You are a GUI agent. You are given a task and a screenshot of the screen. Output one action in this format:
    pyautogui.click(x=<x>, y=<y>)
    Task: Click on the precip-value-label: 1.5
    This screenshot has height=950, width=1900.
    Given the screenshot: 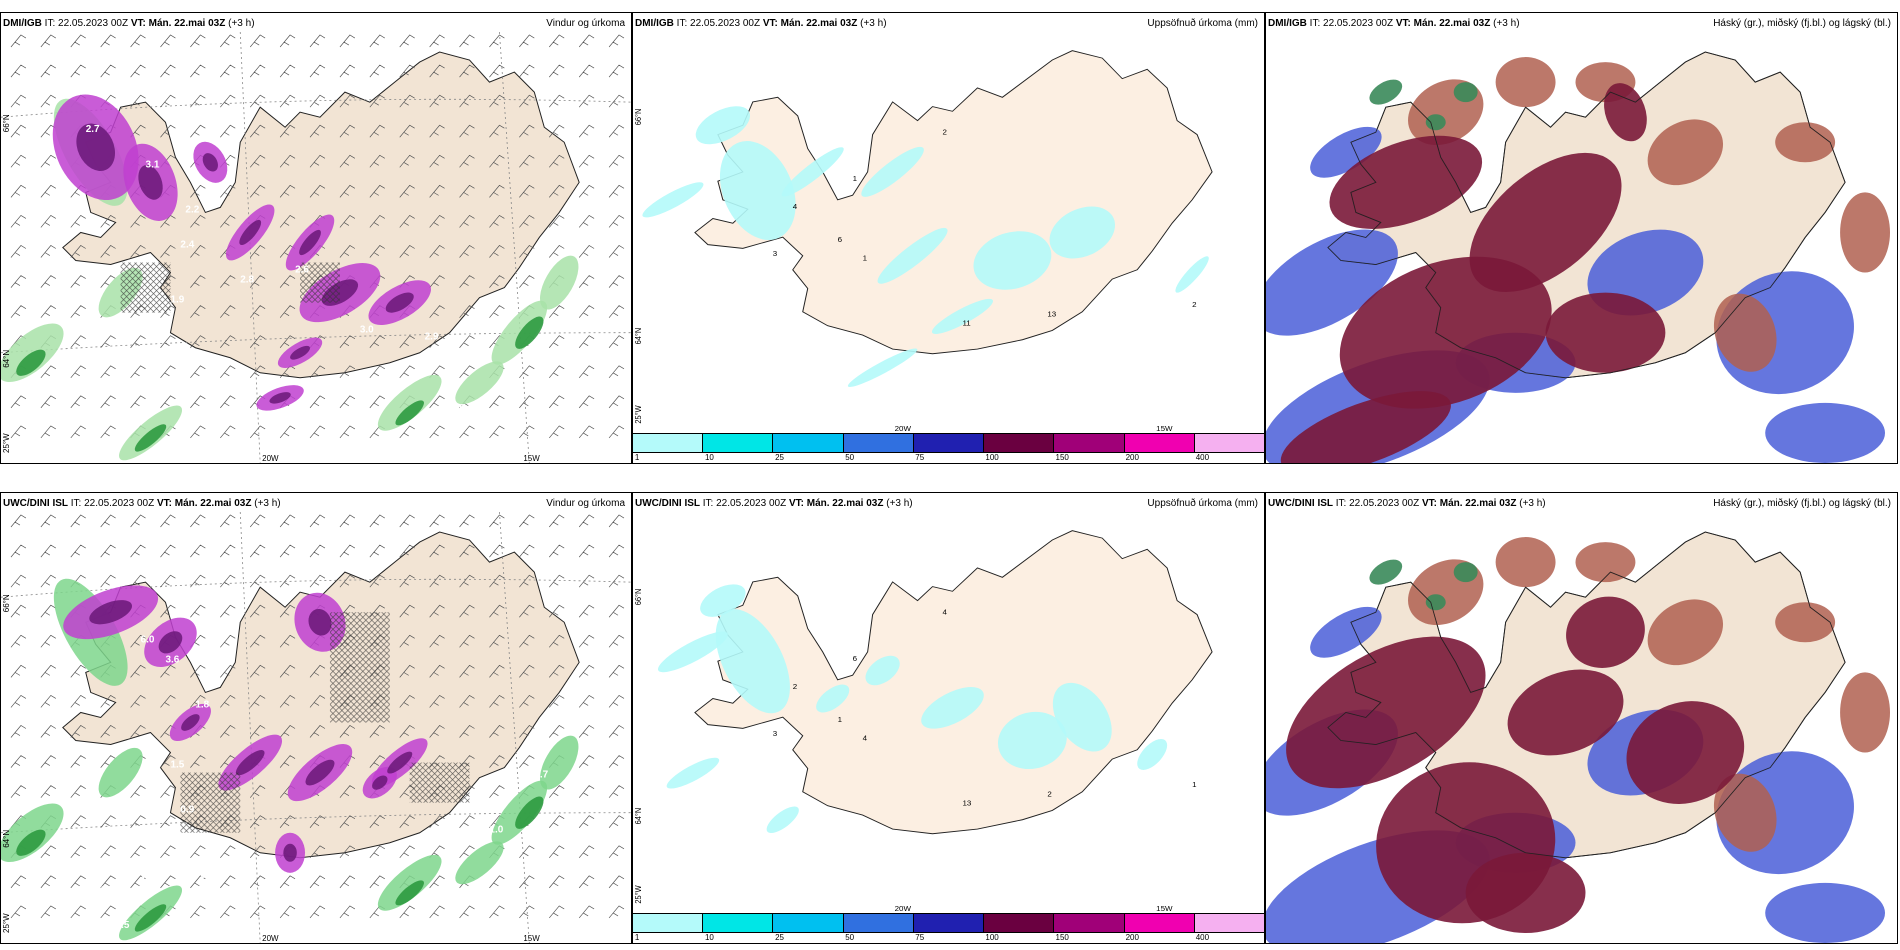 What is the action you would take?
    pyautogui.click(x=177, y=765)
    